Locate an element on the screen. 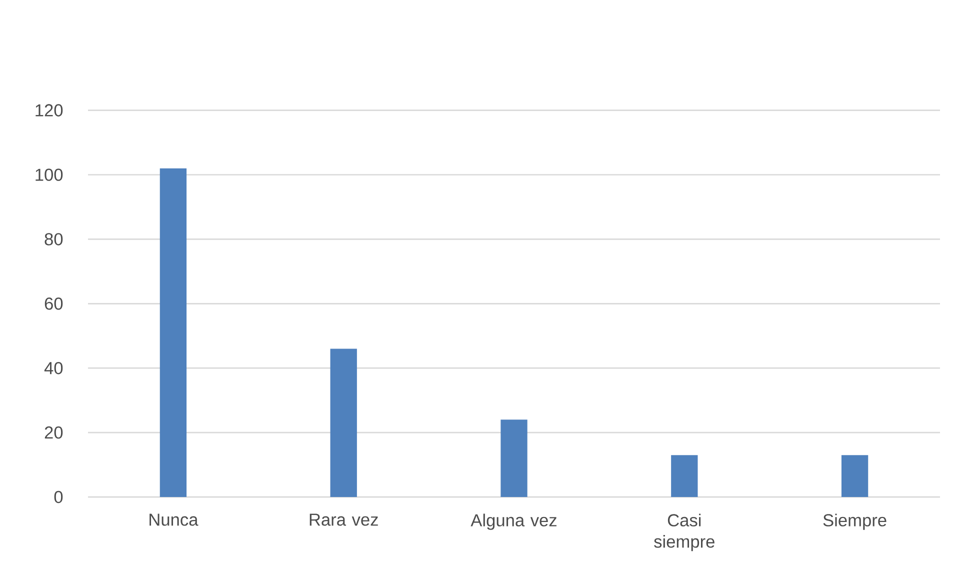  x-tick-label: Alguna vez is located at coordinates (513, 522).